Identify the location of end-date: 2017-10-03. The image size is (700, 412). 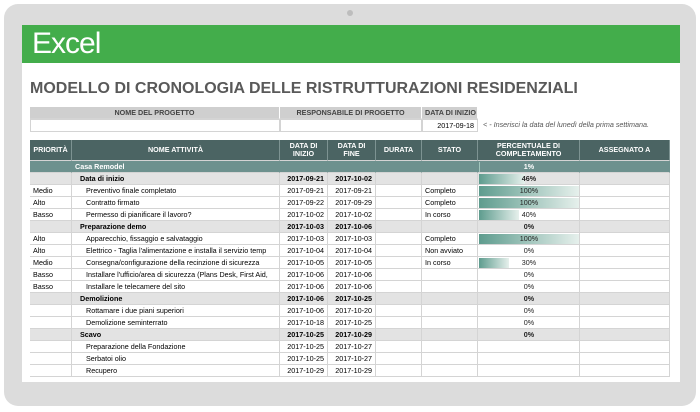
(352, 239).